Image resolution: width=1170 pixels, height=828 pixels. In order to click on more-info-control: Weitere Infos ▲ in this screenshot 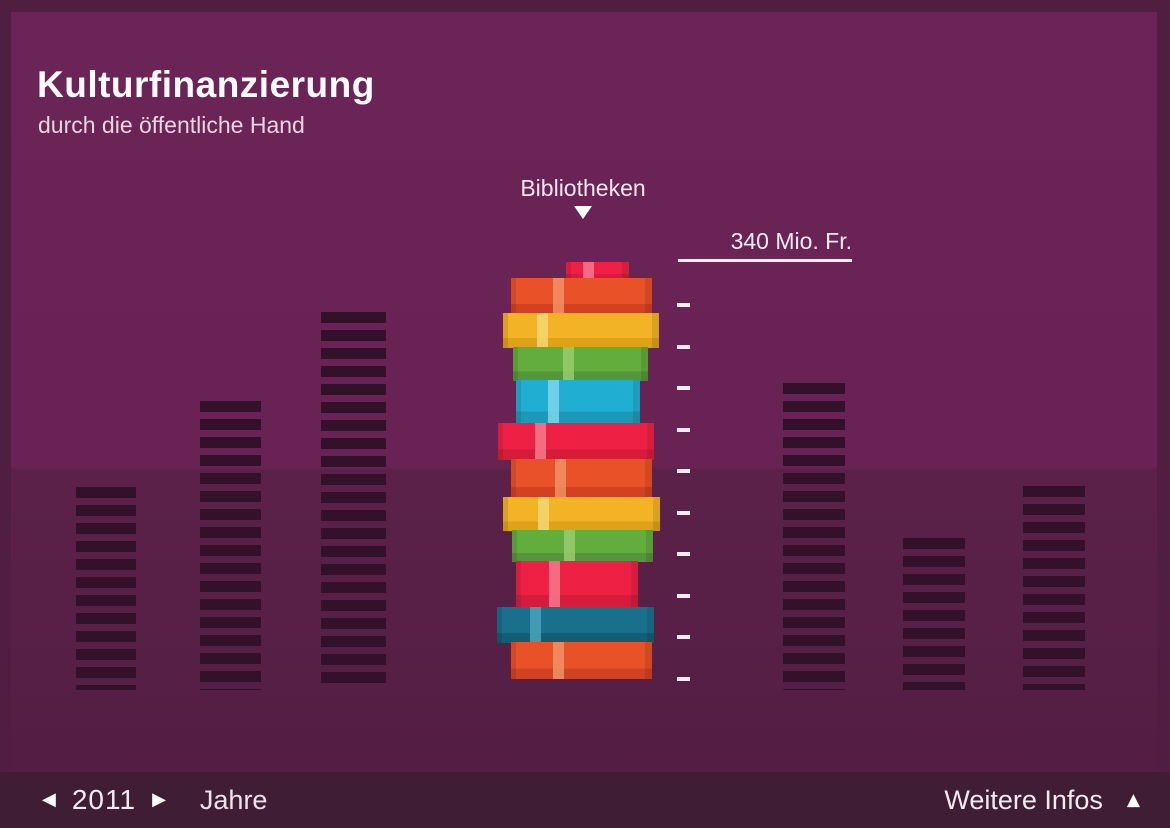, I will do `click(1042, 800)`.